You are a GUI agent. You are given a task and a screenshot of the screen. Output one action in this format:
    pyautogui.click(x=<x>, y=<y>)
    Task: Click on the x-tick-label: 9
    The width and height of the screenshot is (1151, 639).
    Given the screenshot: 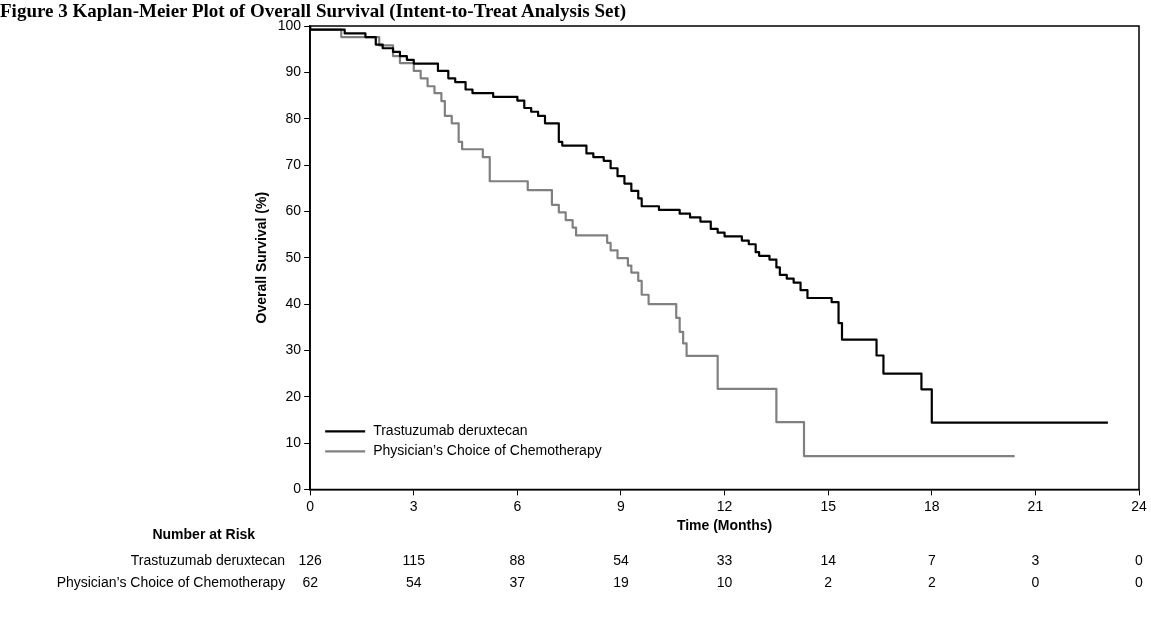 What is the action you would take?
    pyautogui.click(x=621, y=505)
    